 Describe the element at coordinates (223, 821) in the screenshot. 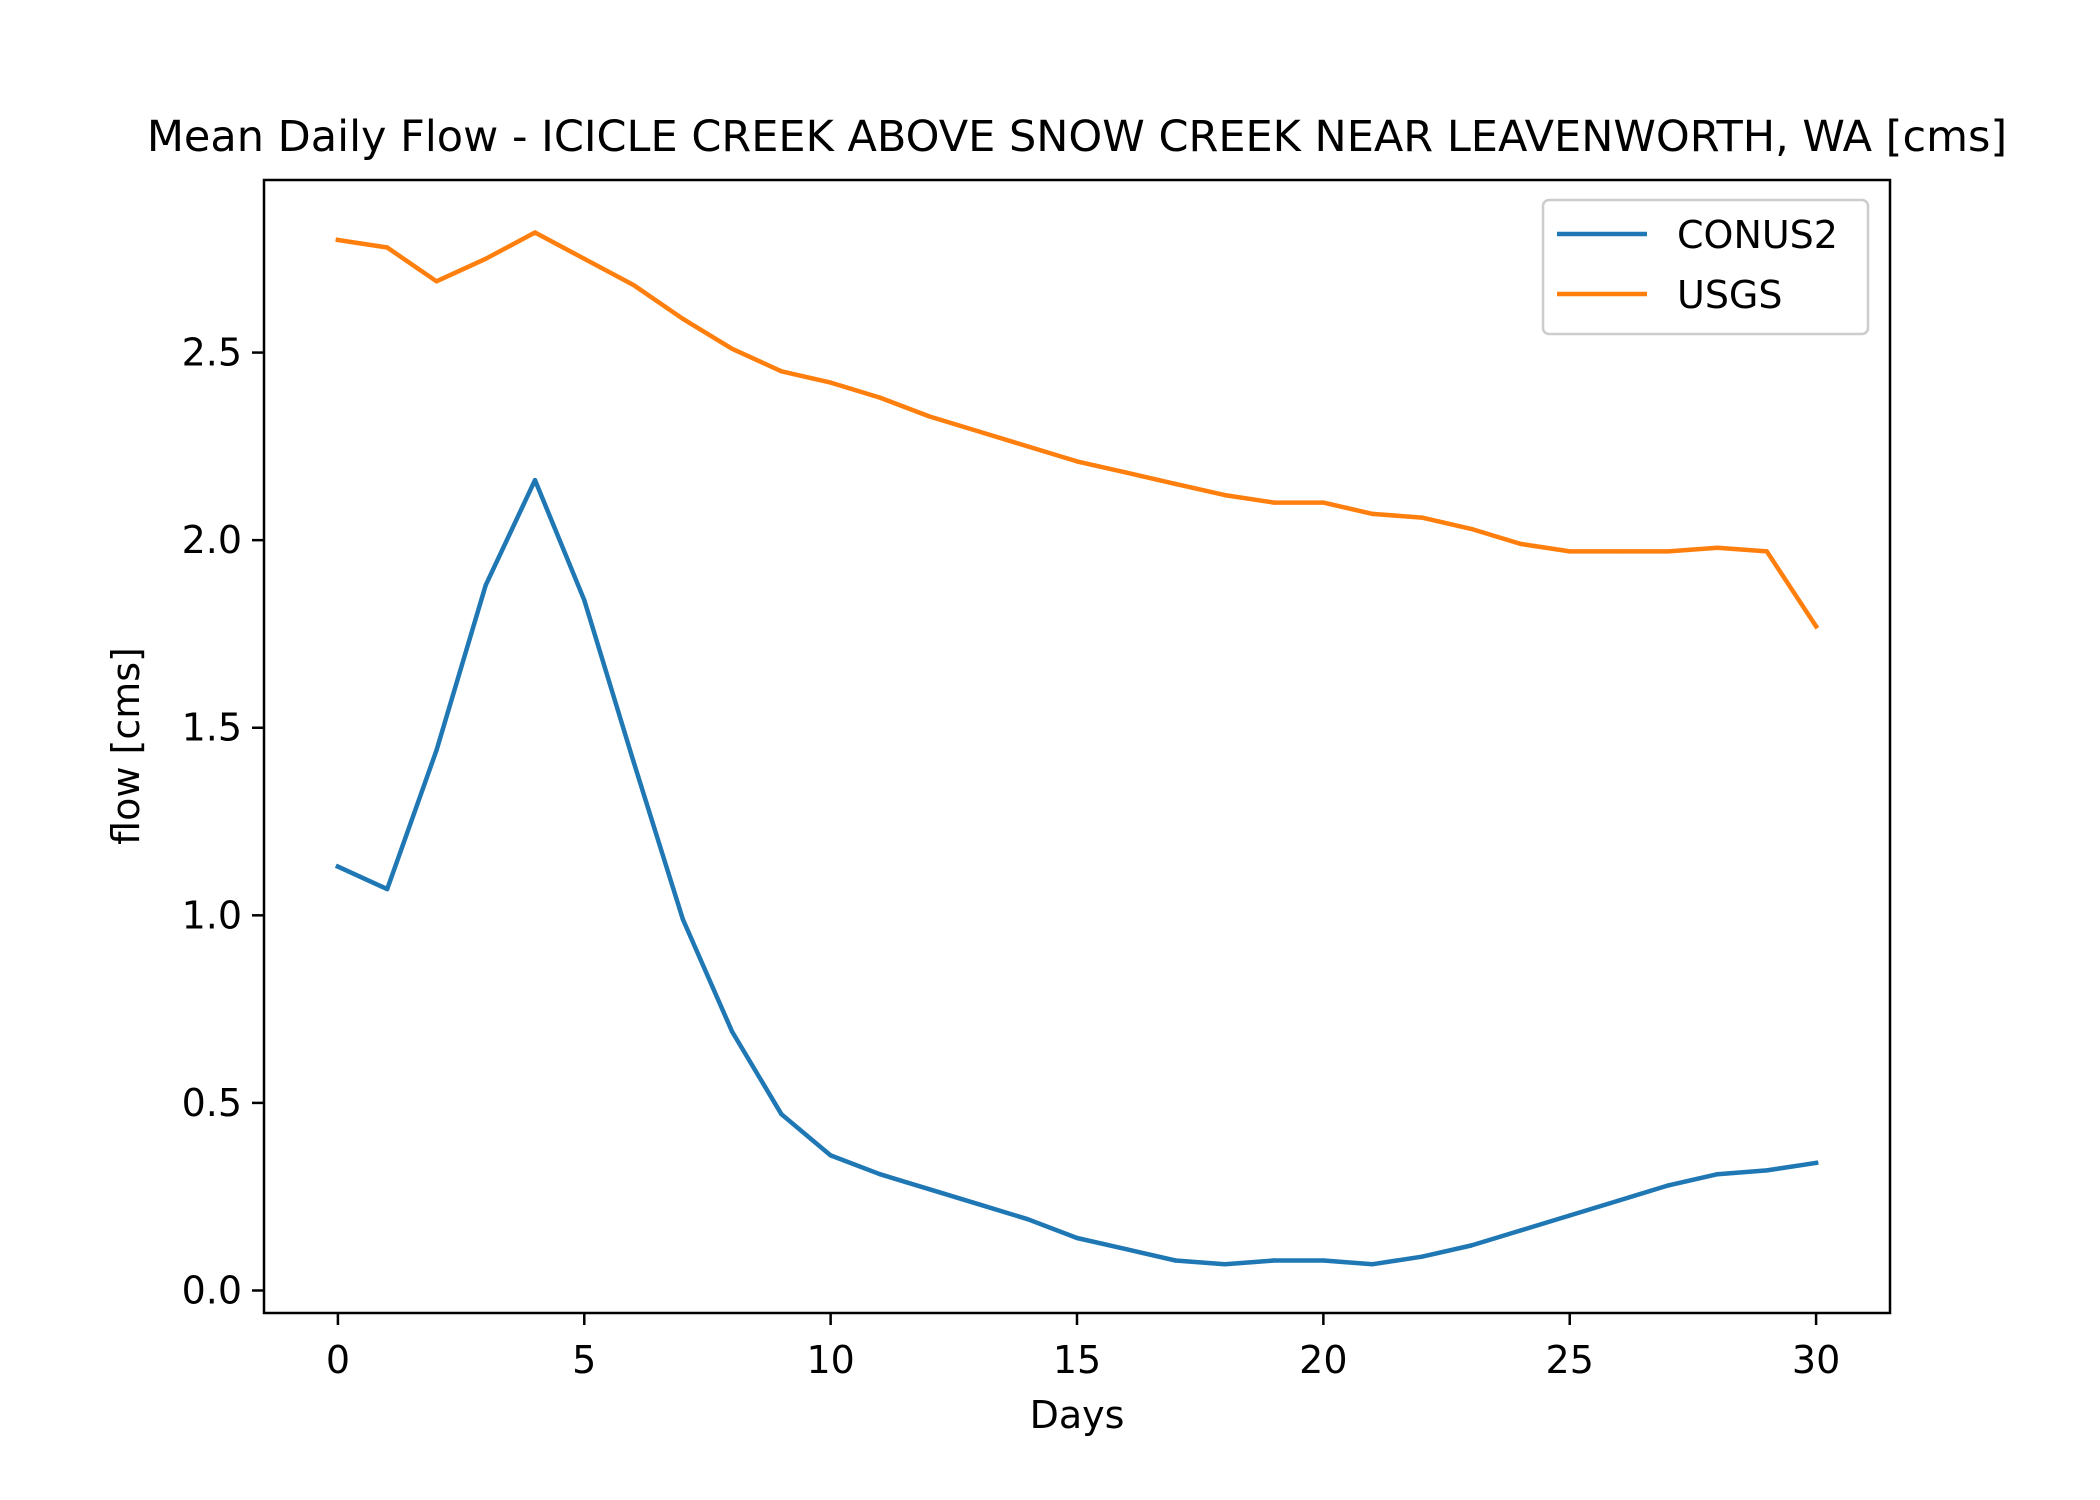

I see `y-axis: 0.0 0.5 1.0 1.5 2.0 2.5` at that location.